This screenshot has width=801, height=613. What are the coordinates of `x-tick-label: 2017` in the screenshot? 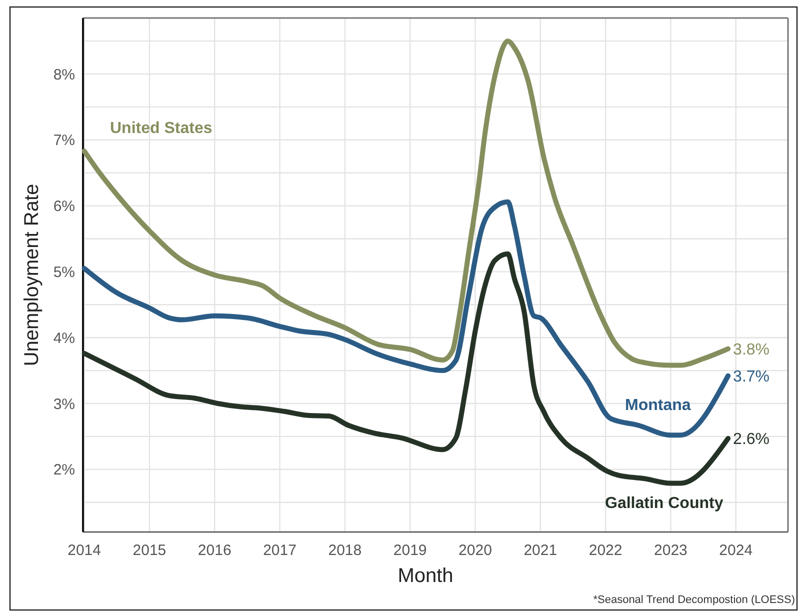 It's located at (279, 550).